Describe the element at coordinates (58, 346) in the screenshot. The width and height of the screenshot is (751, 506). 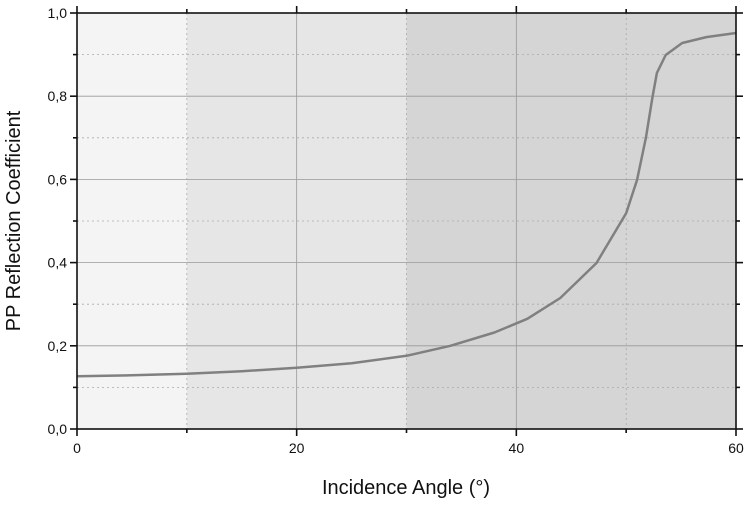
I see `y-tick-label: 0,2` at that location.